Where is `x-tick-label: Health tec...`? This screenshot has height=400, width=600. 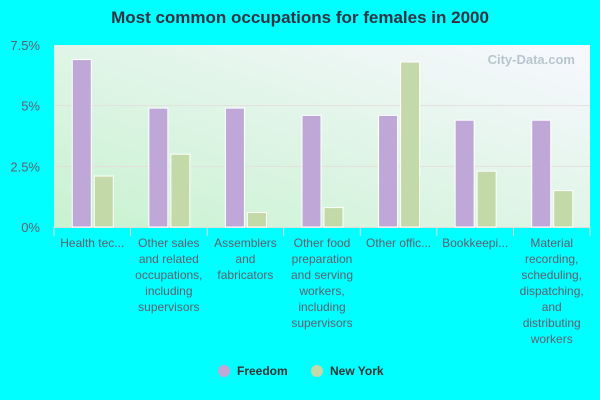
x-tick-label: Health tec... is located at coordinates (92, 243).